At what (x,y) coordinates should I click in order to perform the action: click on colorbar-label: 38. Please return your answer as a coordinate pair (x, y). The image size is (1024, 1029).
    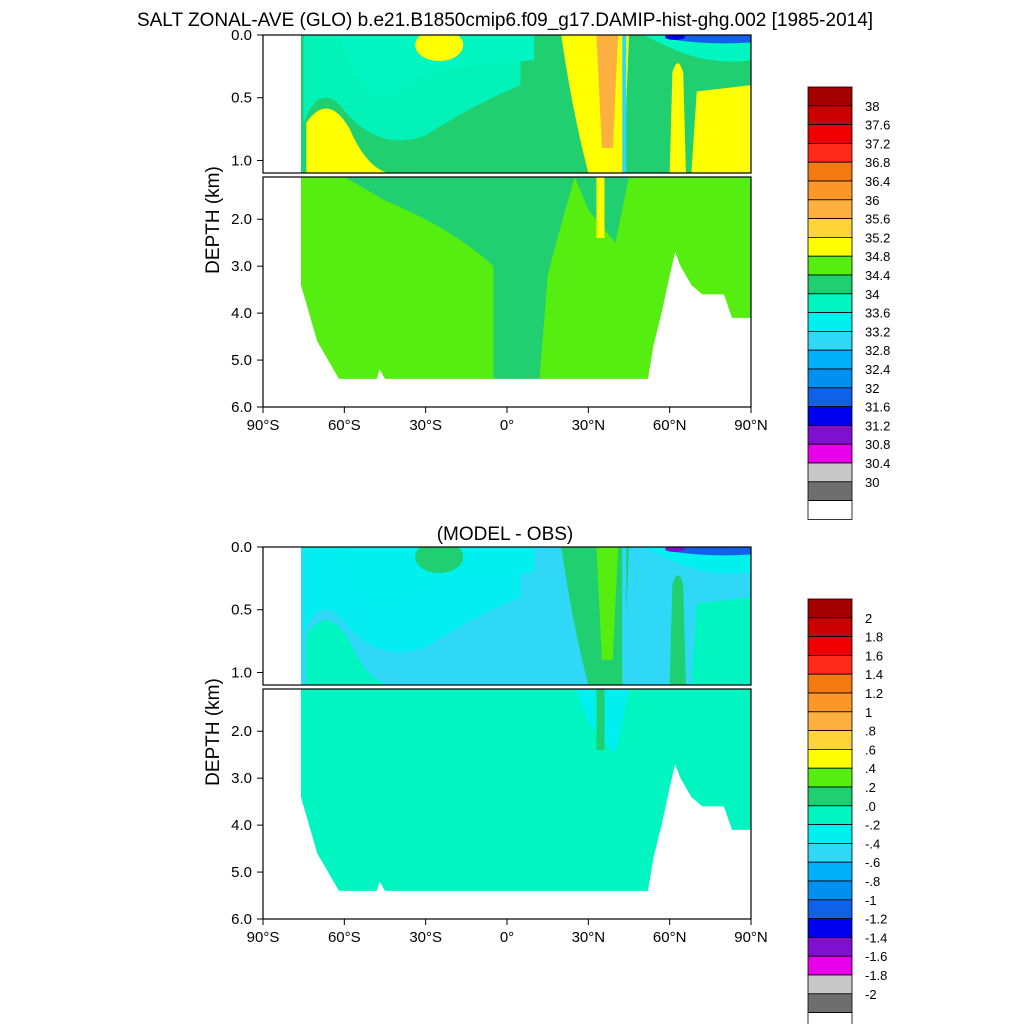
    Looking at the image, I should click on (872, 106).